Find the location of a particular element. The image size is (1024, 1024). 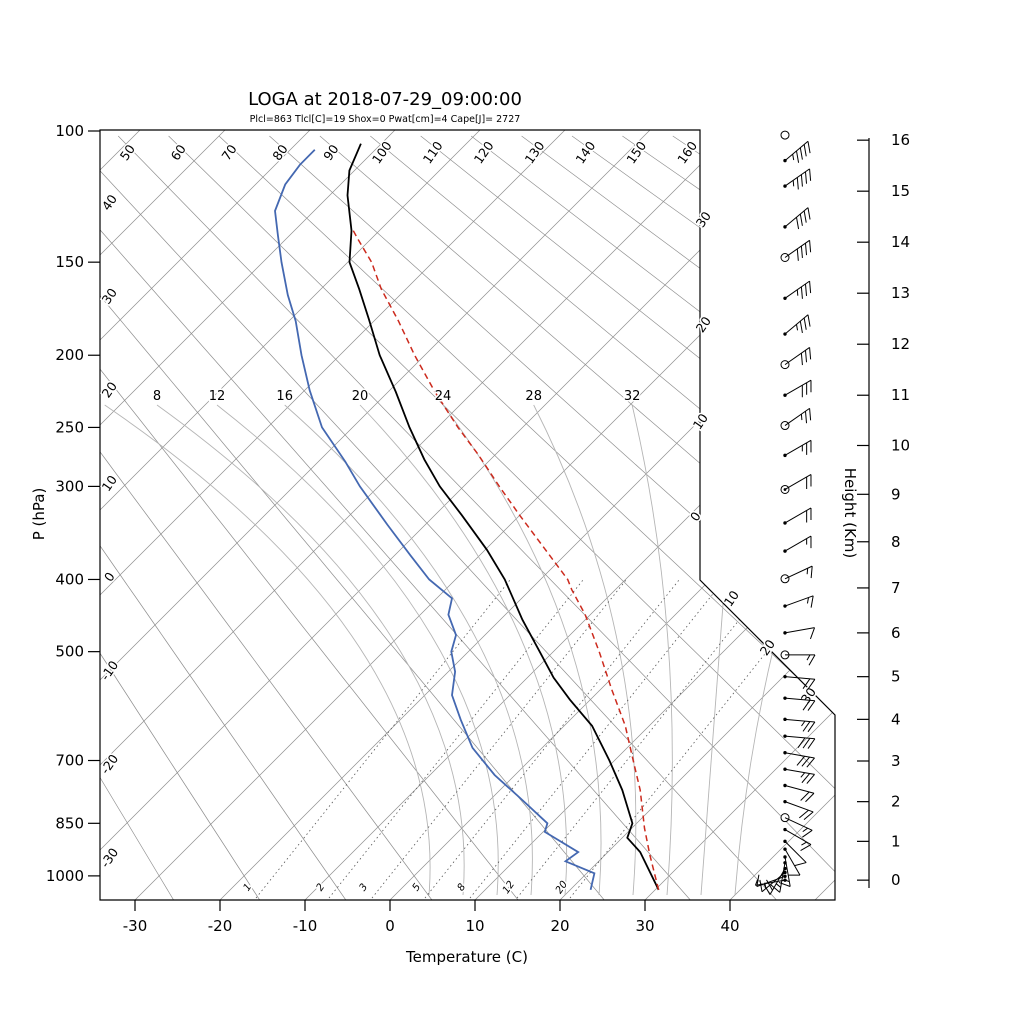

height-tick-label: 12 is located at coordinates (900, 344).